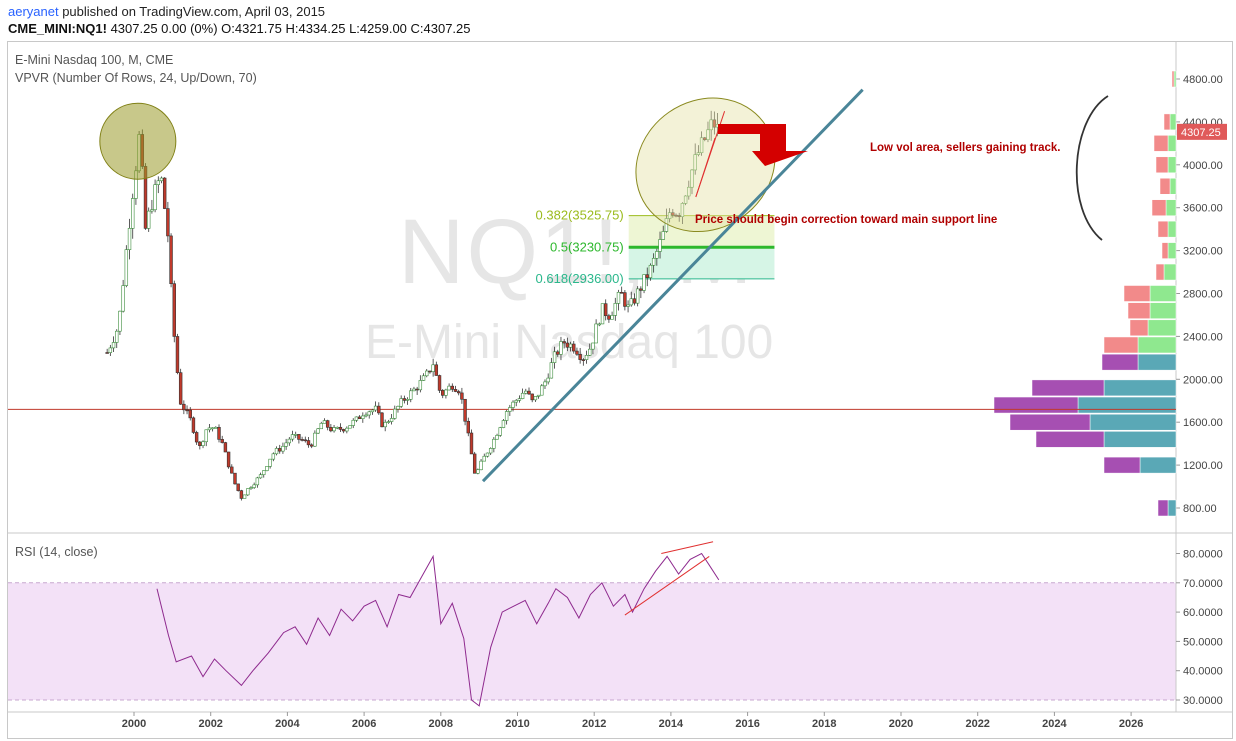  Describe the element at coordinates (587, 246) in the screenshot. I see `fib-level-label: 0.5(3230.75)` at that location.